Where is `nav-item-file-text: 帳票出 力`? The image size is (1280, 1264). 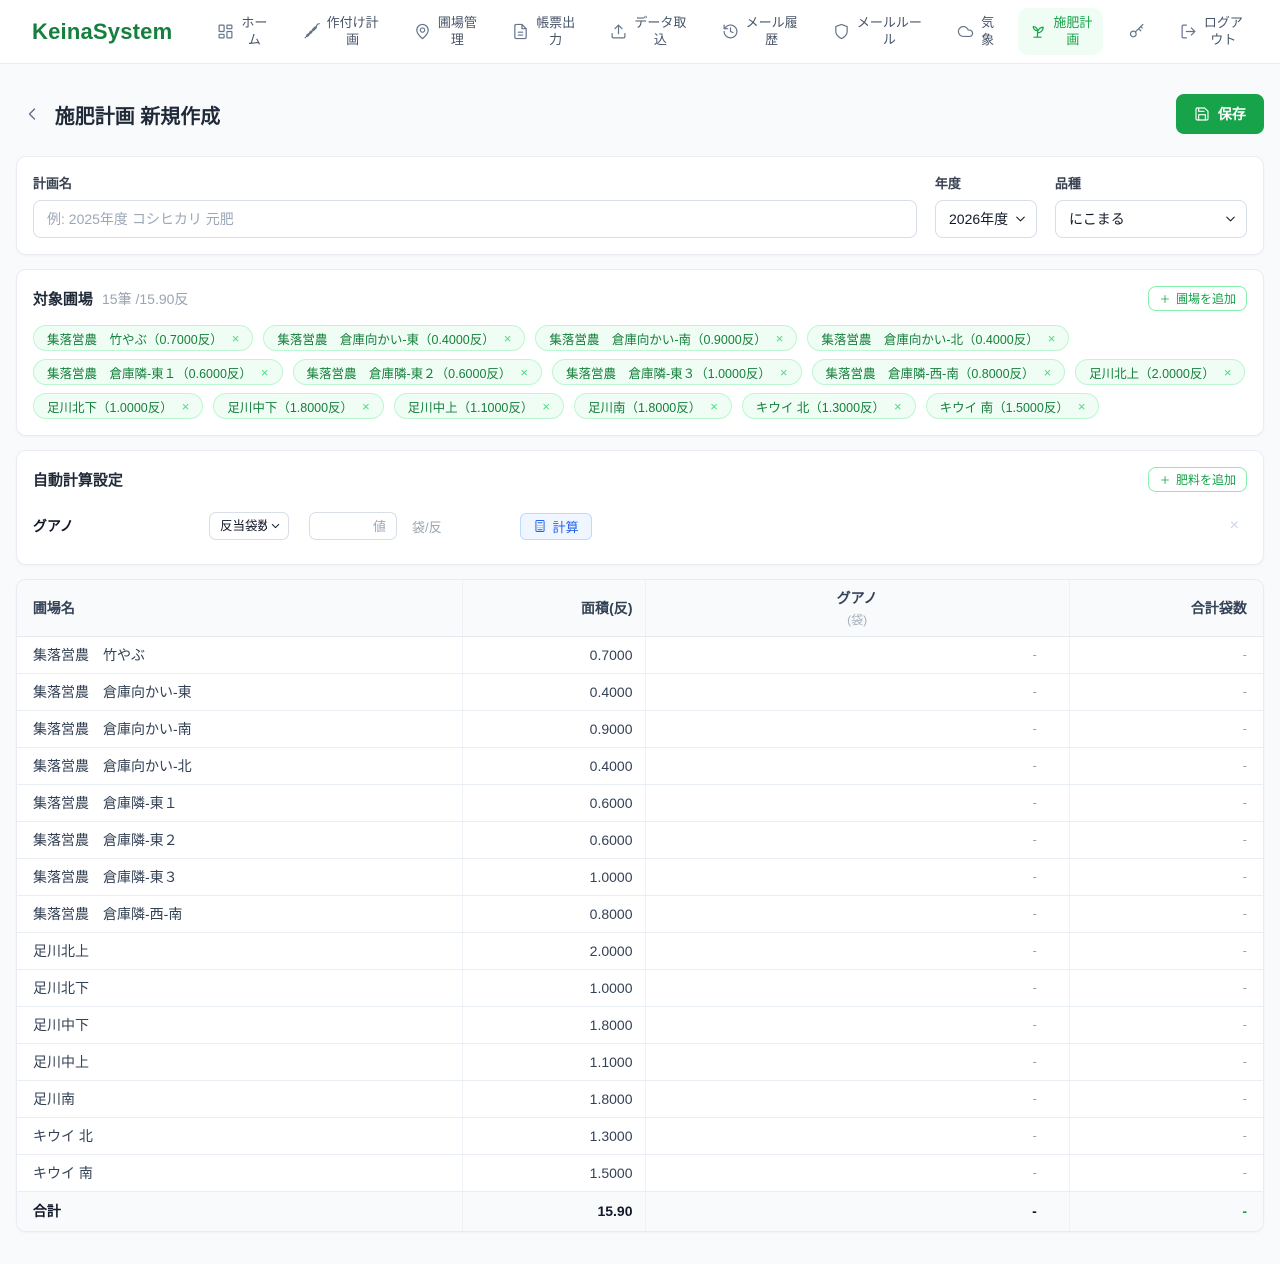
nav-item-file-text: 帳票出 力 is located at coordinates (543, 32).